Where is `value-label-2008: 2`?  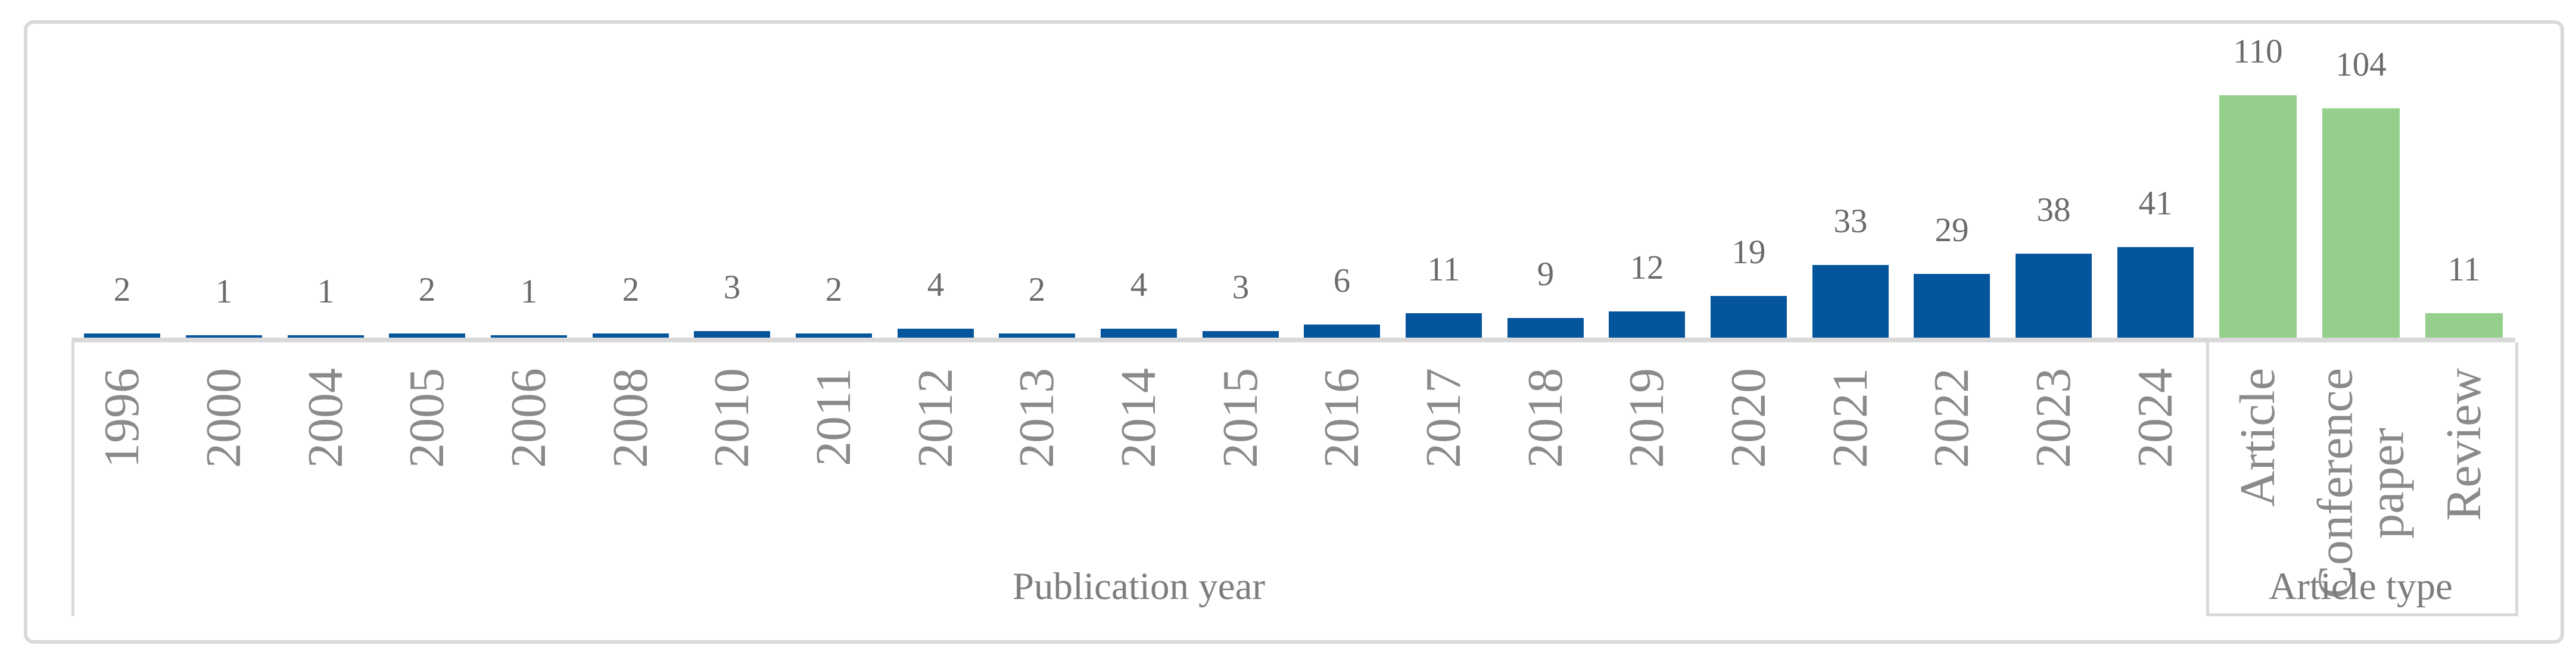 value-label-2008: 2 is located at coordinates (631, 289).